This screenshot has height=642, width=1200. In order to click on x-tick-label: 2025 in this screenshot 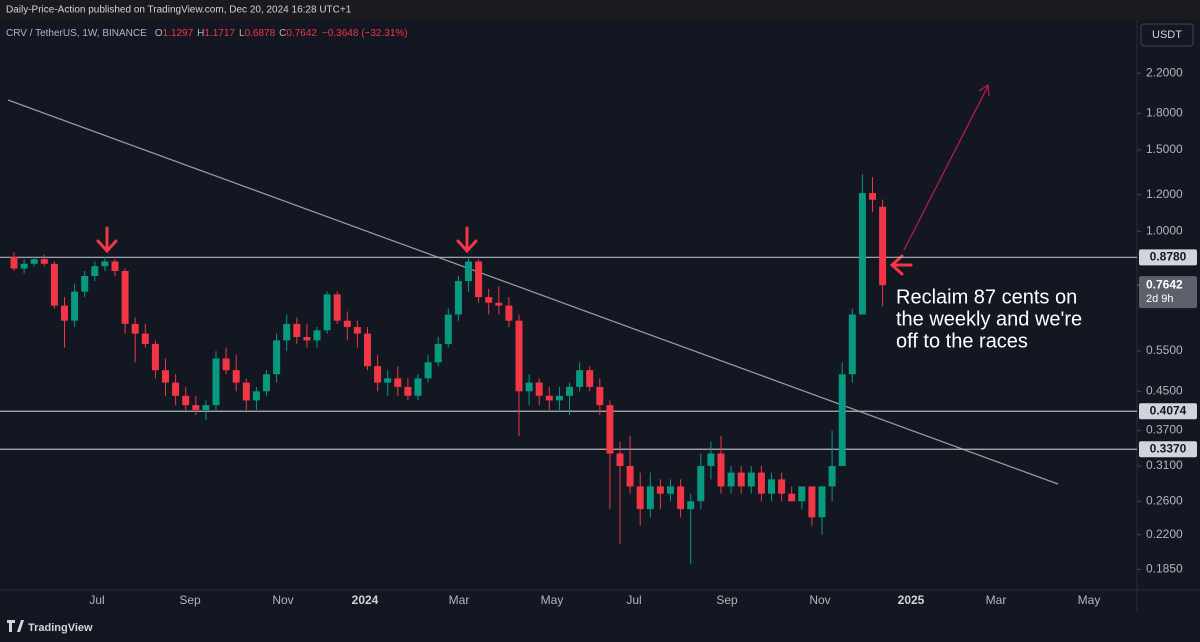, I will do `click(911, 600)`.